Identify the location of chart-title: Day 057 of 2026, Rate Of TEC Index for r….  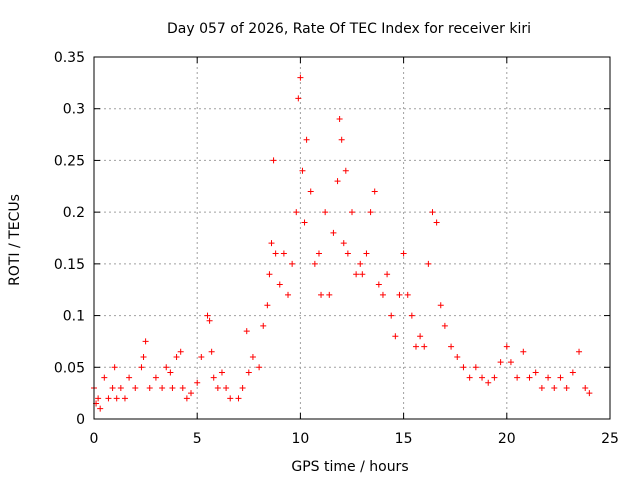
(349, 29).